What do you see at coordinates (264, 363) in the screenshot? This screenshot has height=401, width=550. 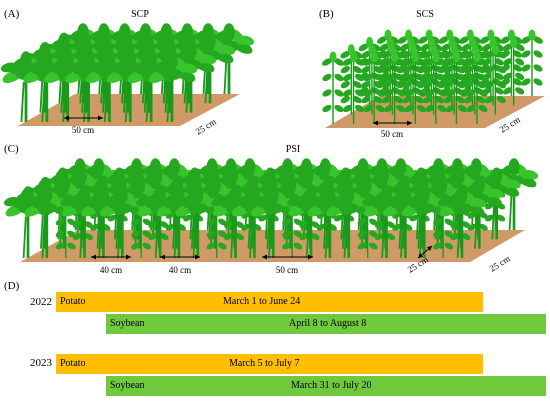 I see `potato-dates-2023: March 5 to July 7` at bounding box center [264, 363].